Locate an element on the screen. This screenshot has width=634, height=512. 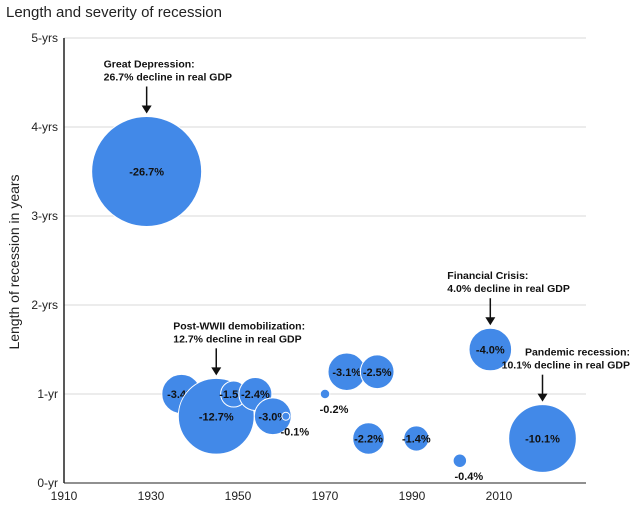
bubble-label: -2.5% is located at coordinates (377, 373).